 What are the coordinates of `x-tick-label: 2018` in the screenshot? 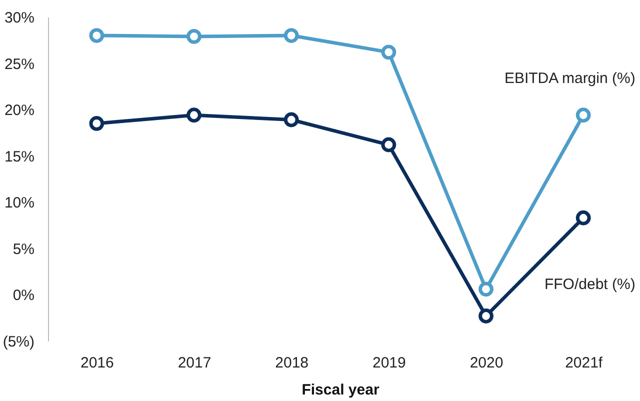 It's located at (292, 363).